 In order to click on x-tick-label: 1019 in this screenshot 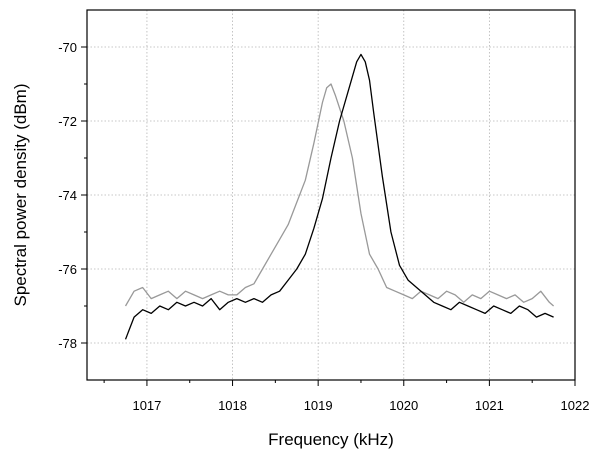, I will do `click(318, 405)`.